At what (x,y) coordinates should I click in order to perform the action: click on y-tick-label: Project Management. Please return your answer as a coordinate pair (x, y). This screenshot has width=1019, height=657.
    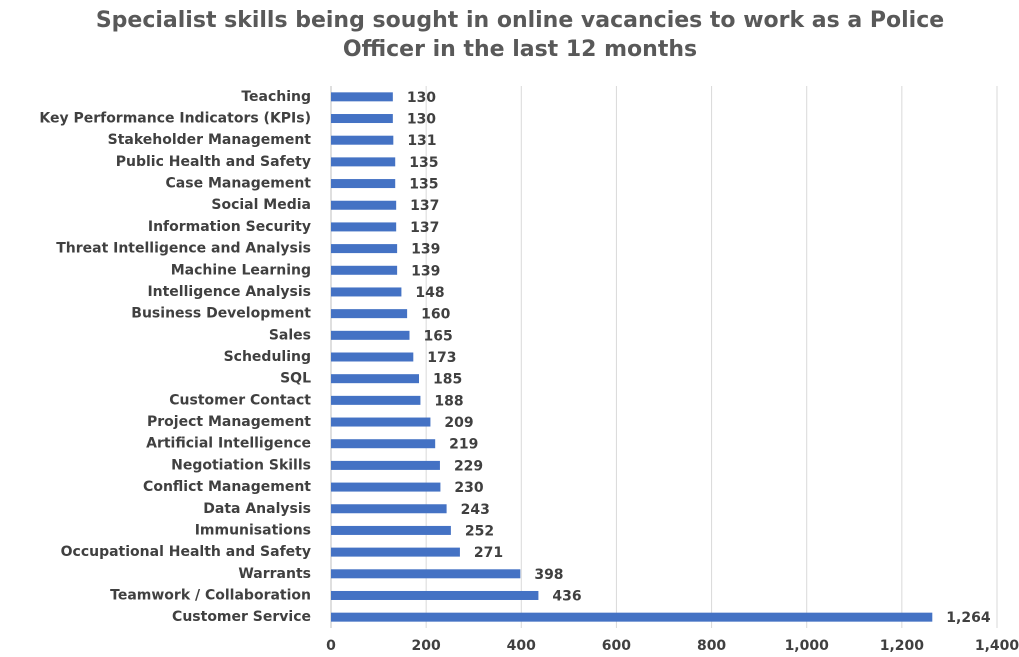
    Looking at the image, I should click on (229, 422).